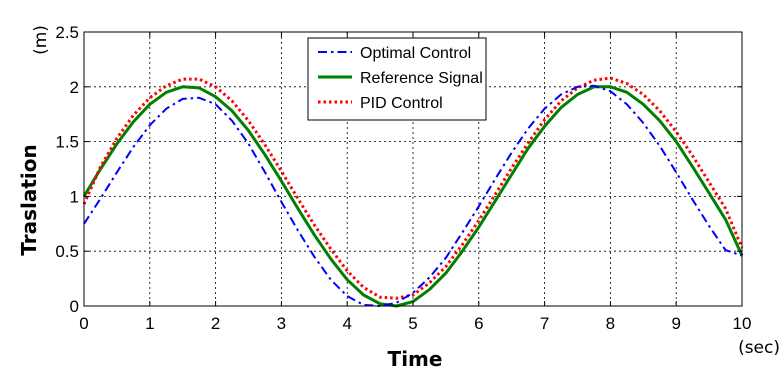  I want to click on x-tick-label: 5, so click(412, 323).